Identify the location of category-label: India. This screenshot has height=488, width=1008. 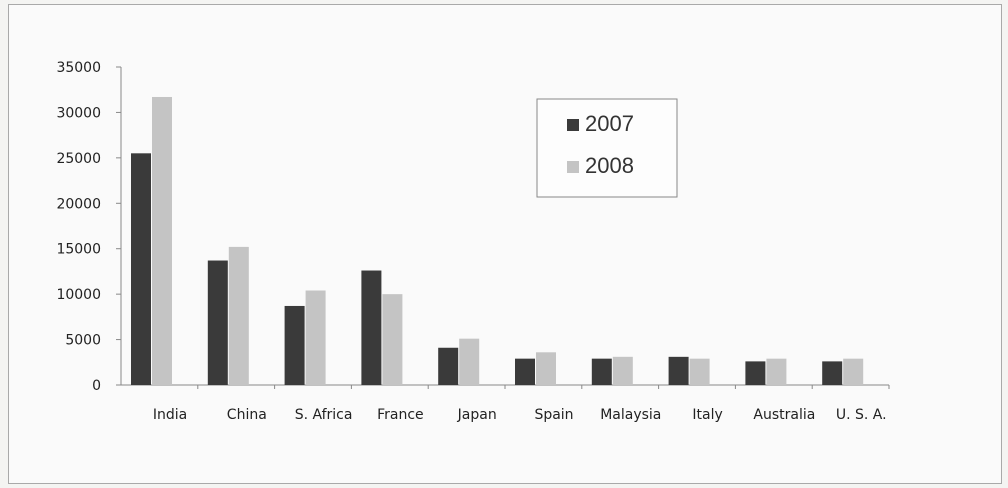
(170, 415).